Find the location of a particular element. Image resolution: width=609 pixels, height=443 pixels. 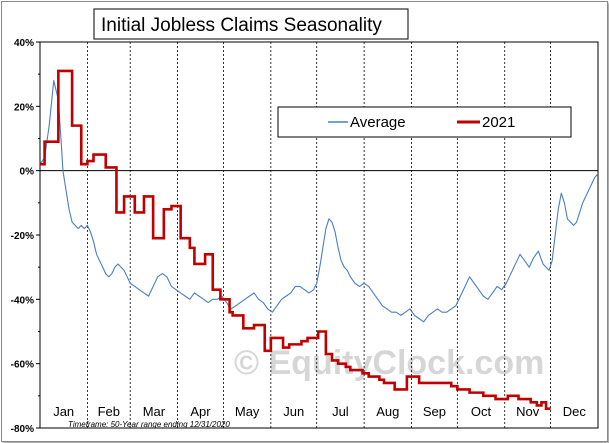

month-label: Nov is located at coordinates (528, 411).